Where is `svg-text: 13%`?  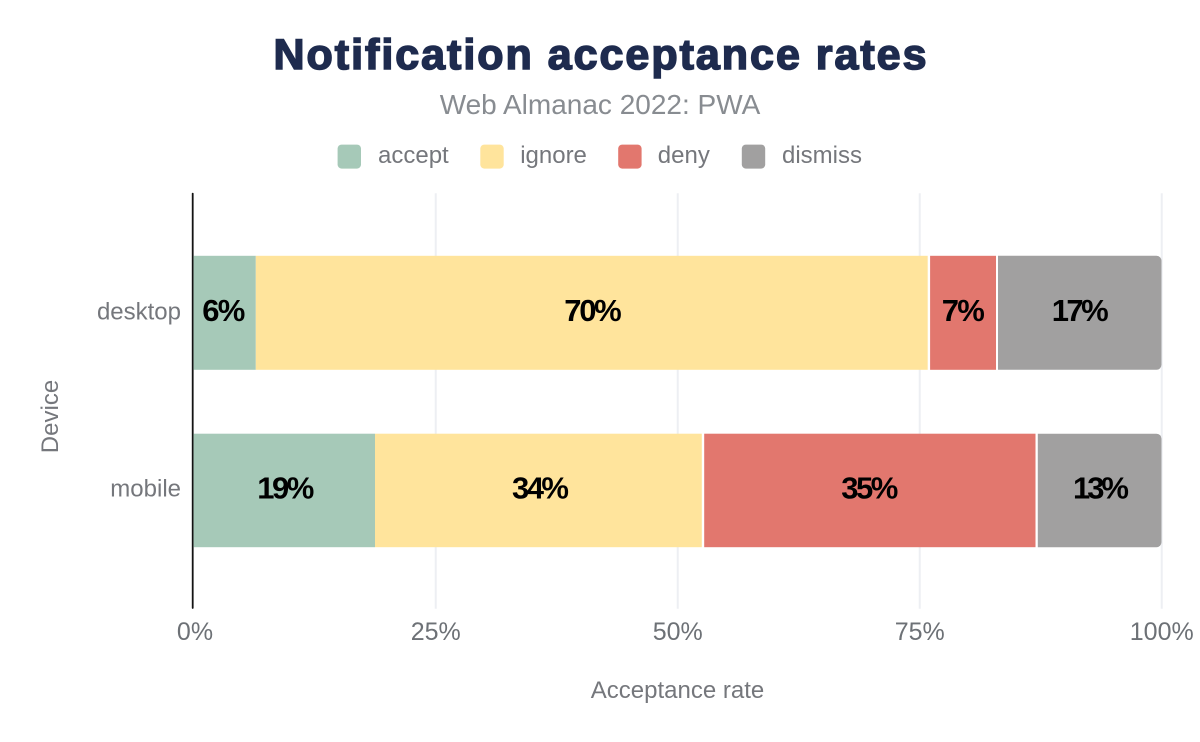
svg-text: 13% is located at coordinates (1101, 488).